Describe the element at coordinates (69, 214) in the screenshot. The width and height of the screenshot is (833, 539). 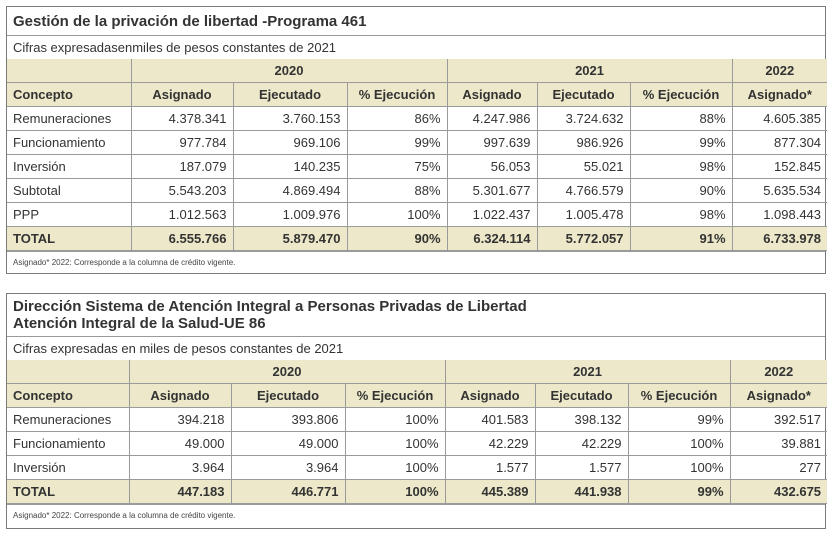
I see `row-label: PPP` at that location.